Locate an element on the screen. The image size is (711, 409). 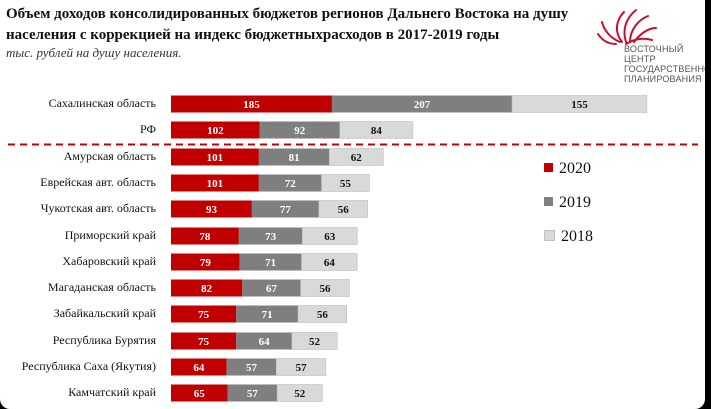
data-label: 81 is located at coordinates (294, 158).